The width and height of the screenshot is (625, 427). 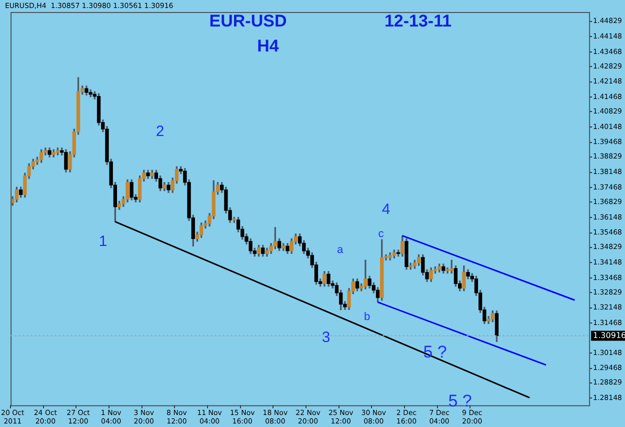 What do you see at coordinates (103, 241) in the screenshot?
I see `annotation: 1` at bounding box center [103, 241].